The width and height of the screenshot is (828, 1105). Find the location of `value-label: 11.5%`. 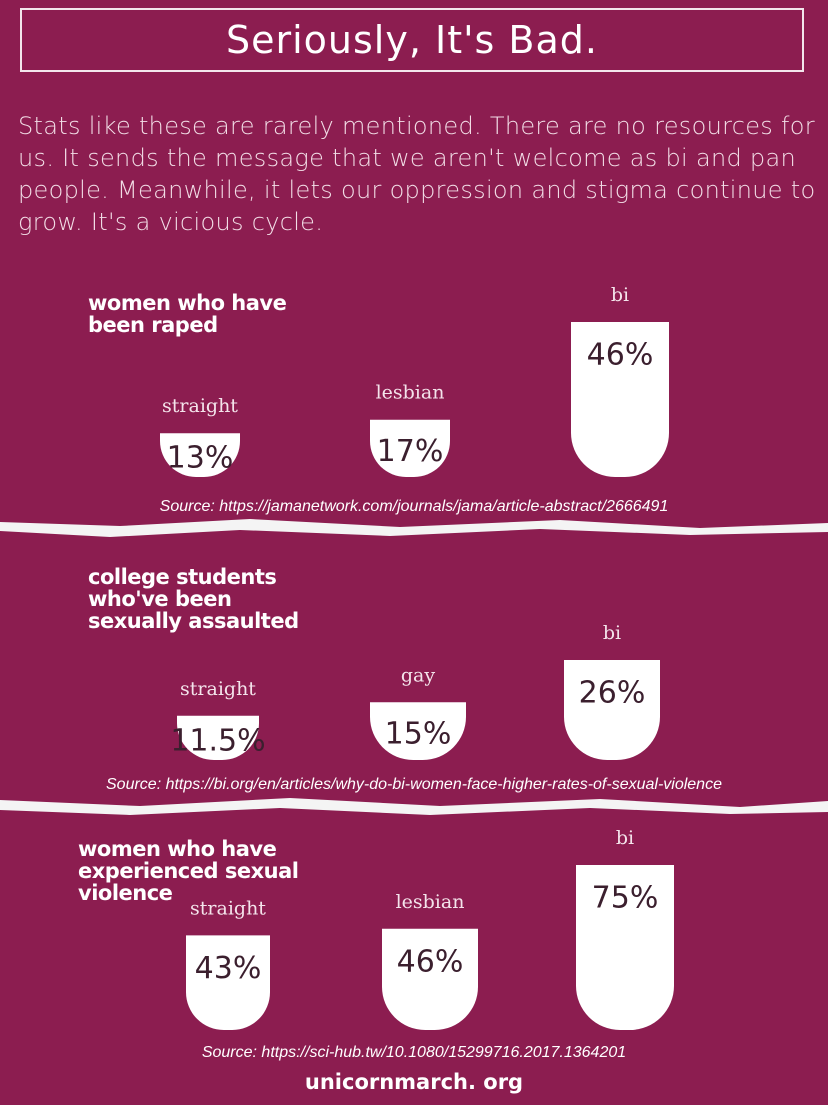

value-label: 11.5% is located at coordinates (217, 740).